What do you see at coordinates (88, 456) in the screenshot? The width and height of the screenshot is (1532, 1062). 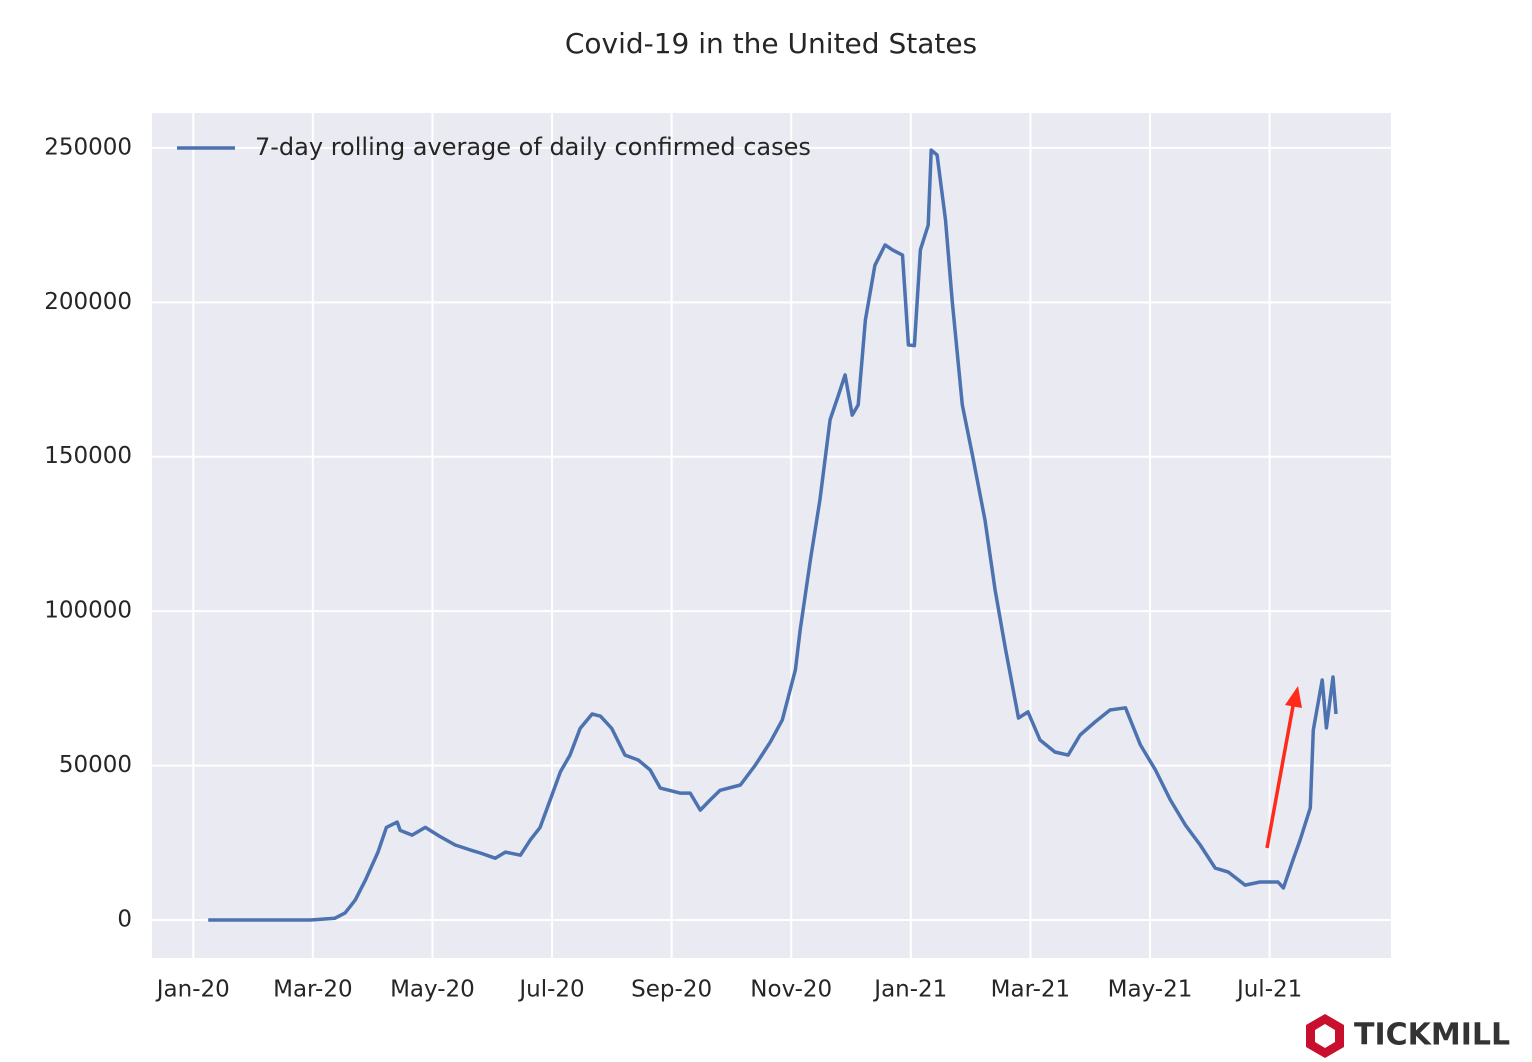 I see `y-tick-label: 150000` at bounding box center [88, 456].